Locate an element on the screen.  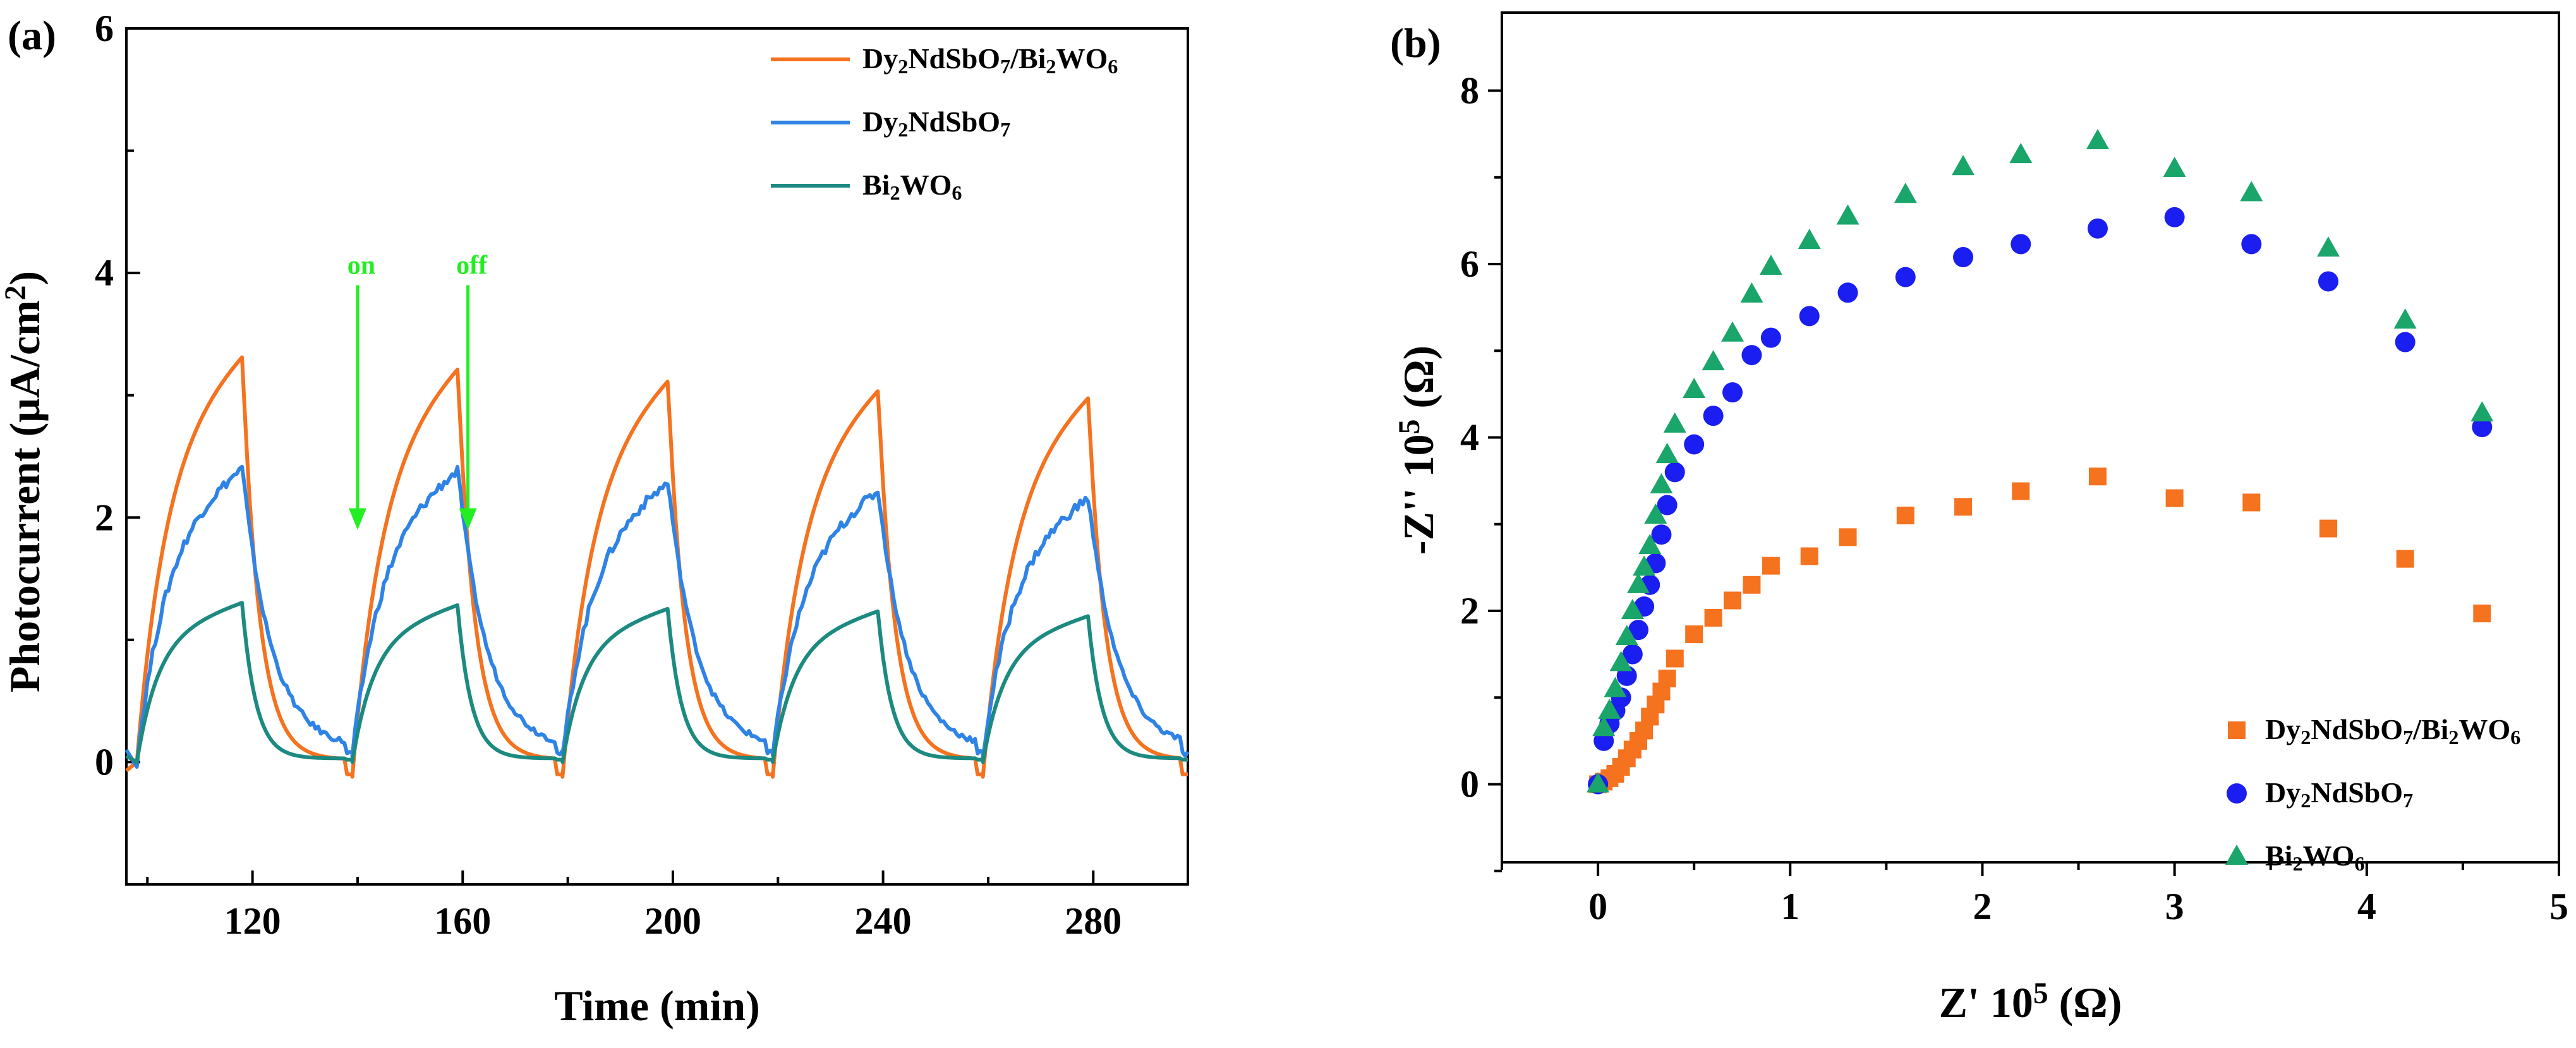
x-axis-label-part: 5 is located at coordinates (2040, 993).